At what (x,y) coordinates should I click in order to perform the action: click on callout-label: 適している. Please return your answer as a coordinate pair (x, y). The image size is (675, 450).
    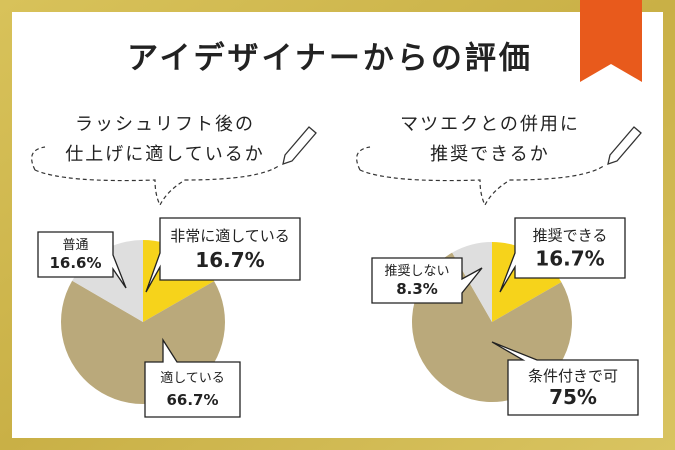
    Looking at the image, I should click on (192, 378).